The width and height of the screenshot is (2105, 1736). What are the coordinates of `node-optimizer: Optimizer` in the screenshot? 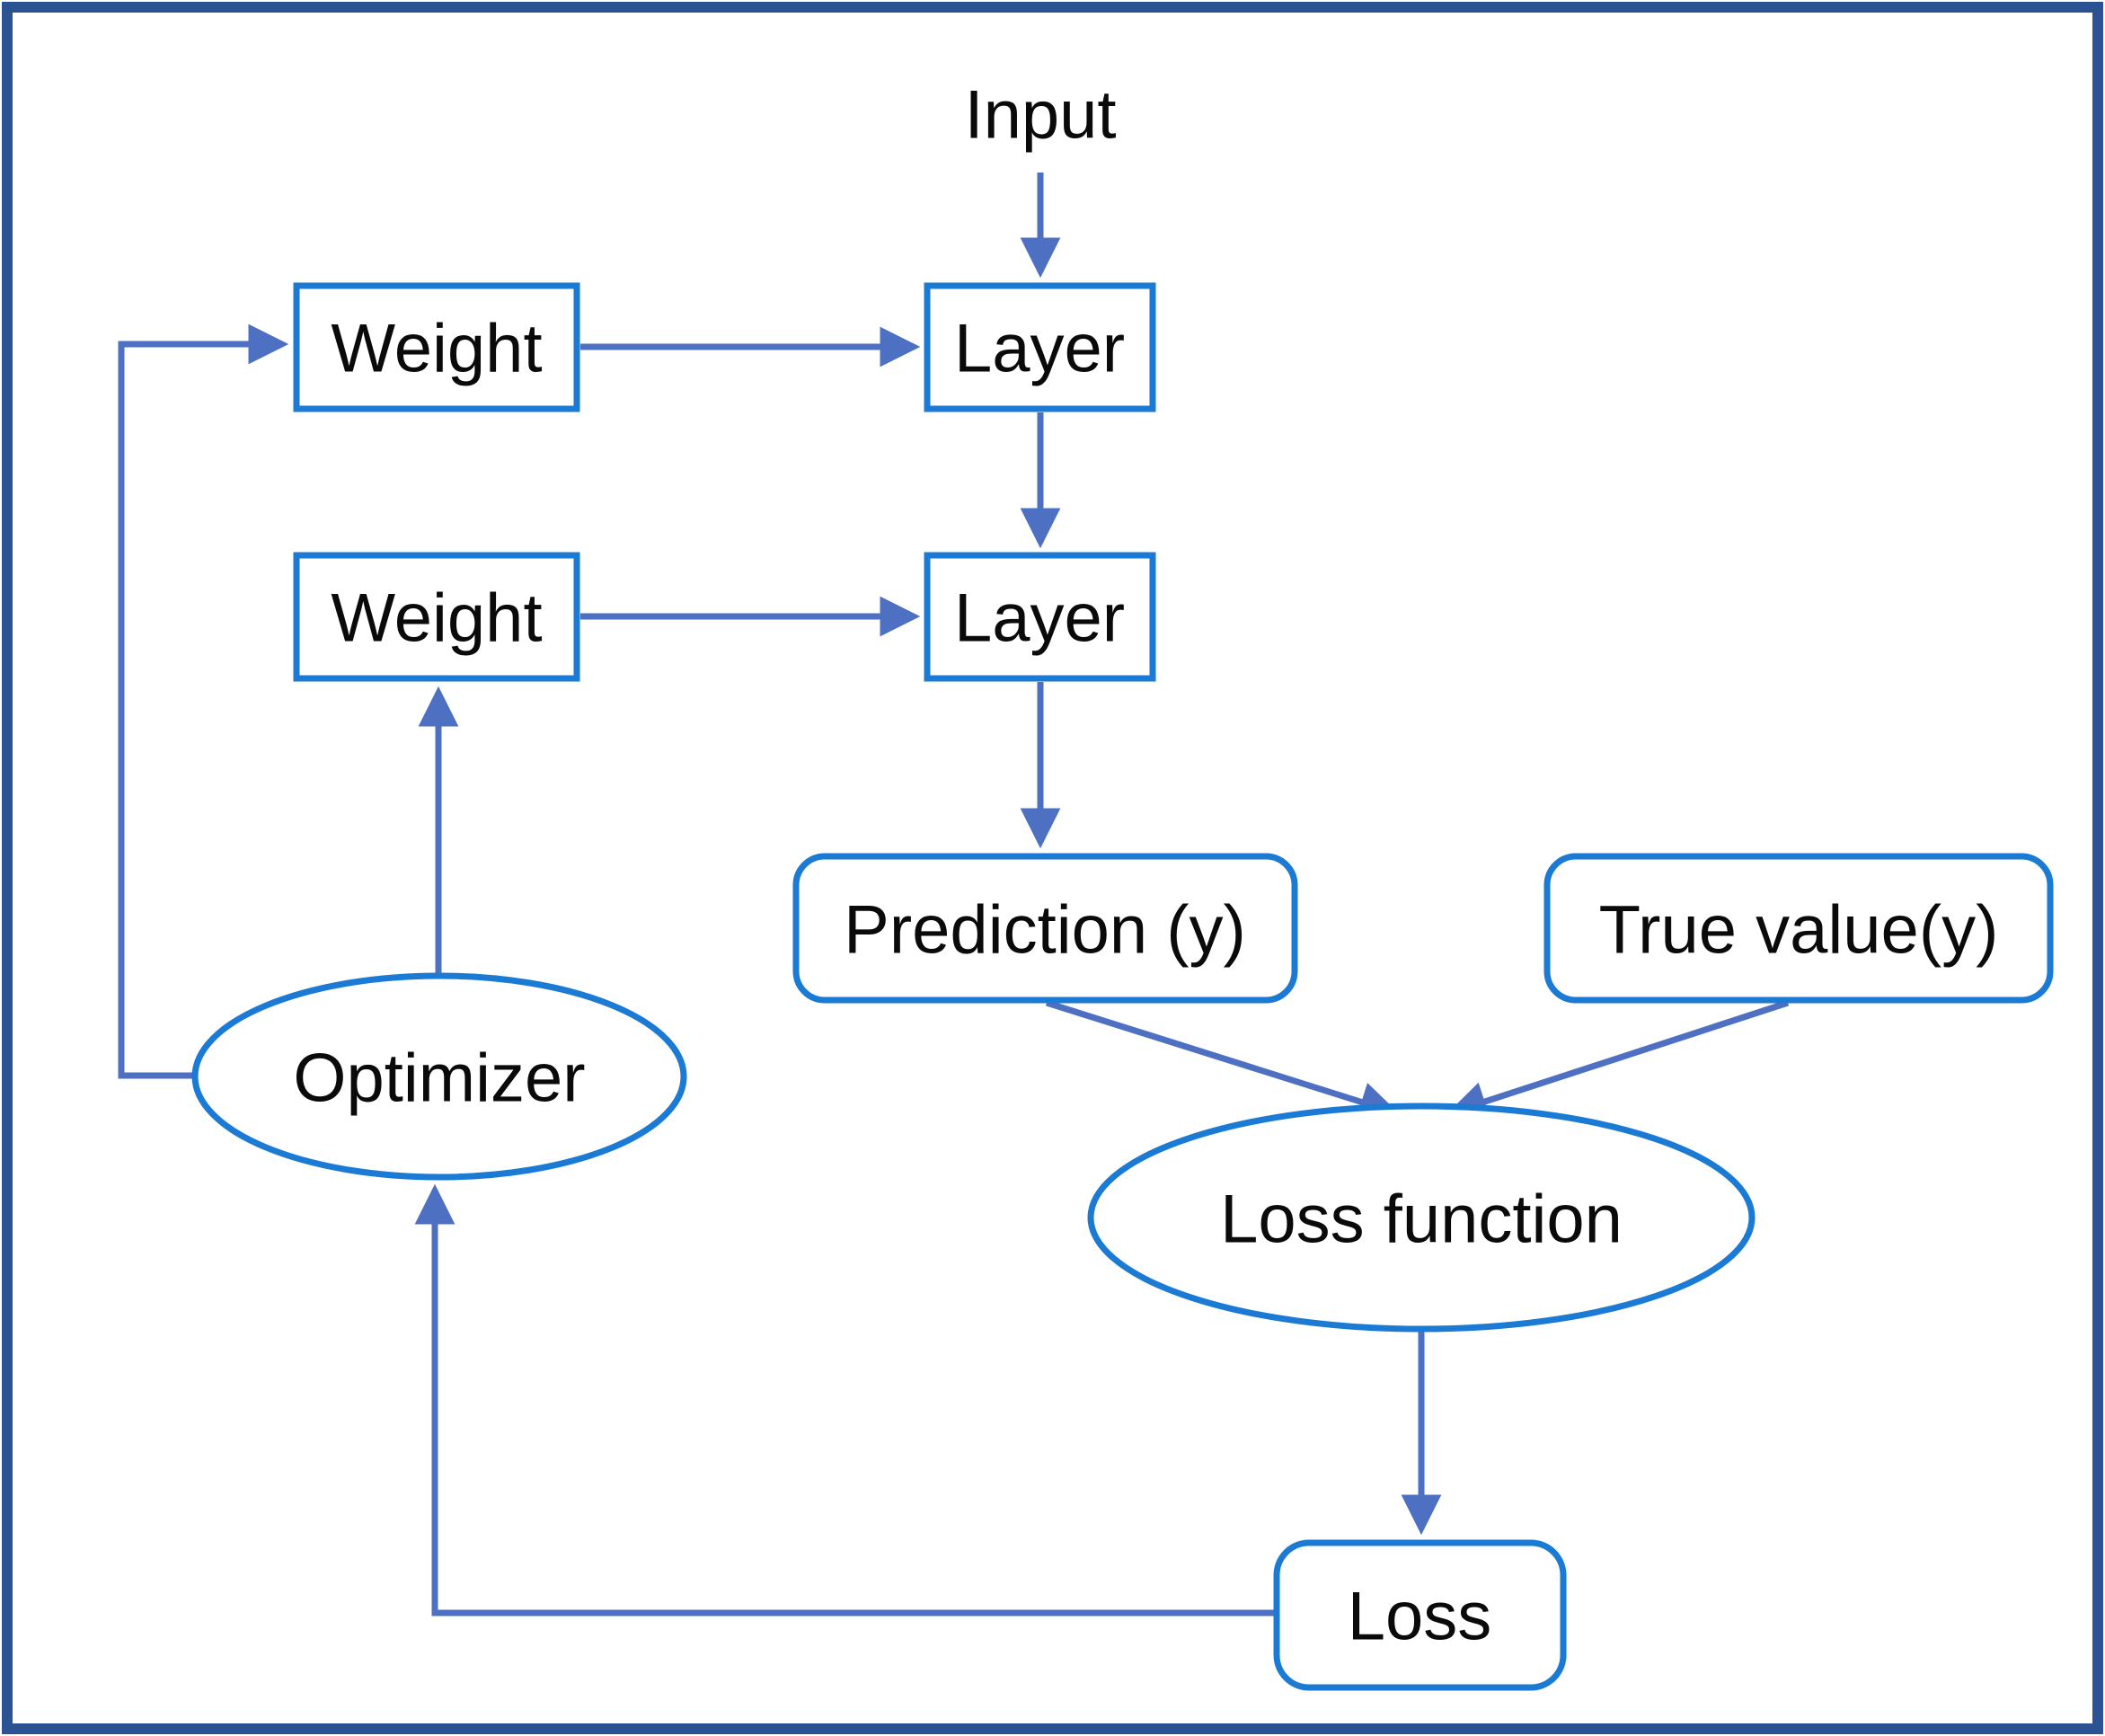 It's located at (439, 1076).